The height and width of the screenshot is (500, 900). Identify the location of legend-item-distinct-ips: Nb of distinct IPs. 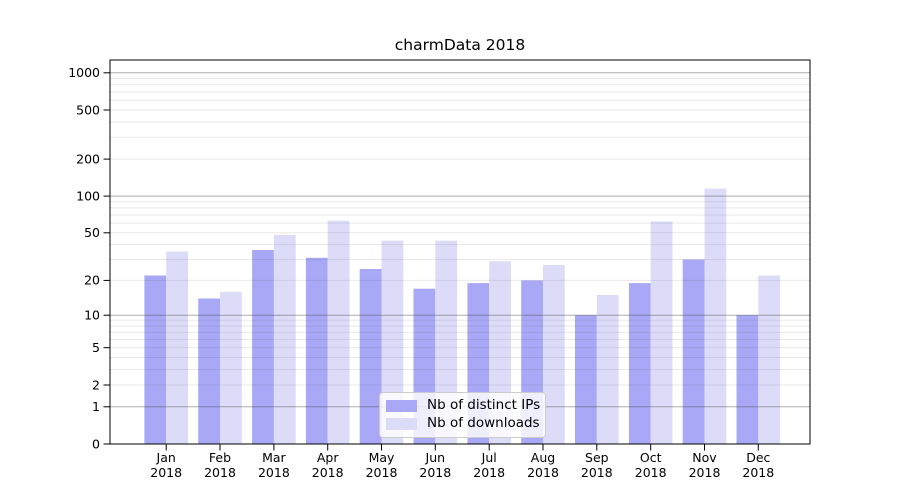
(463, 405).